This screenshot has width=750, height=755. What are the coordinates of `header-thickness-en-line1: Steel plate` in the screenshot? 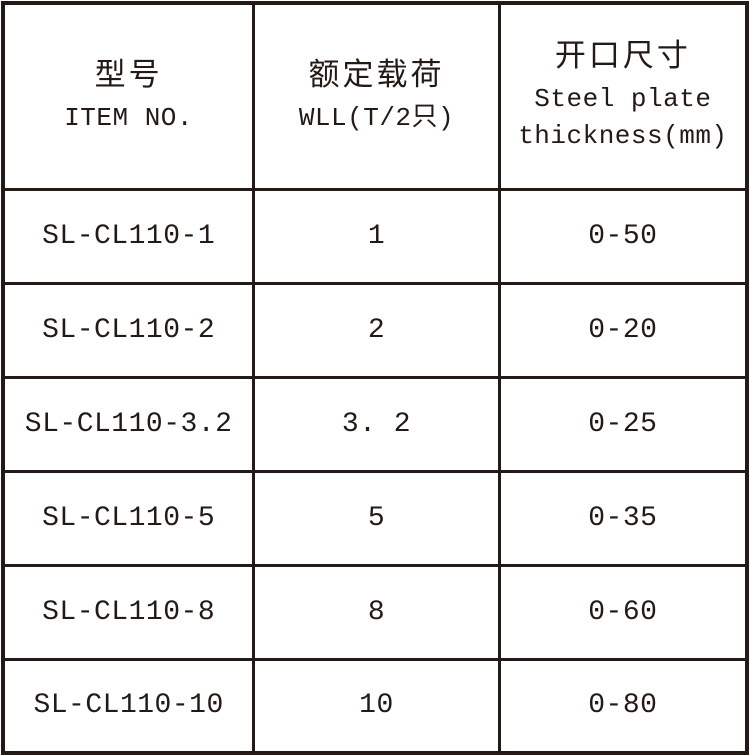 It's located at (623, 99).